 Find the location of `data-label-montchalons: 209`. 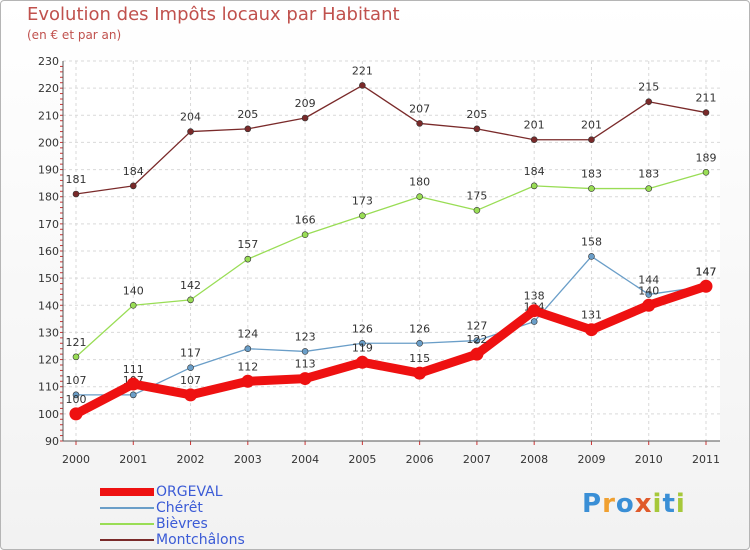

data-label-montchalons: 209 is located at coordinates (305, 103).